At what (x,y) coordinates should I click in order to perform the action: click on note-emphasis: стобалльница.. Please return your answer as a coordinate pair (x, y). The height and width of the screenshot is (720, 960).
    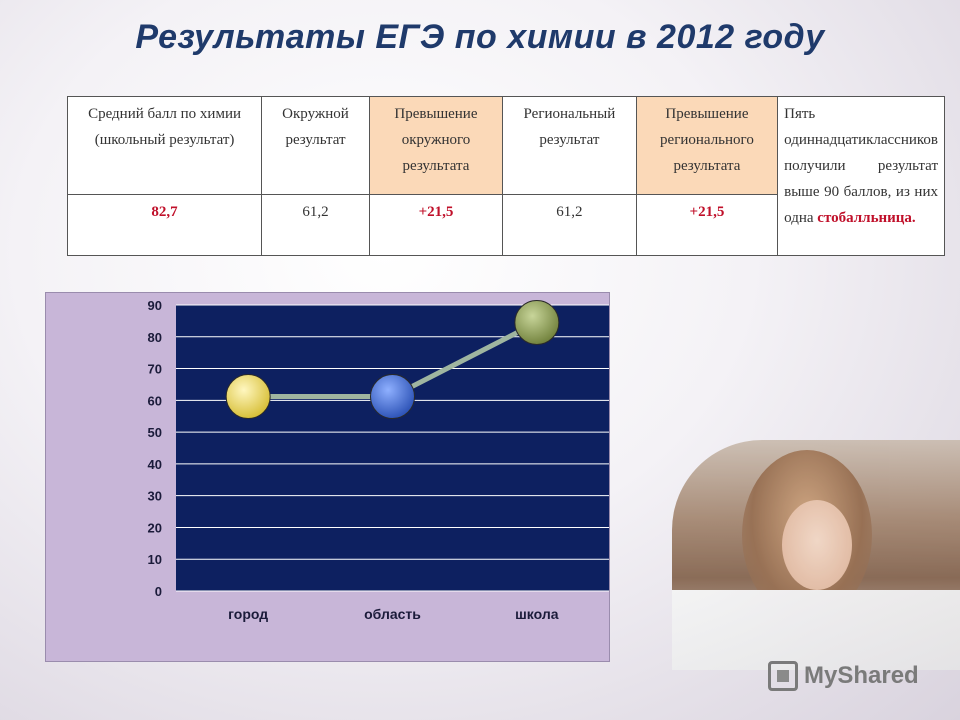
    Looking at the image, I should click on (866, 218).